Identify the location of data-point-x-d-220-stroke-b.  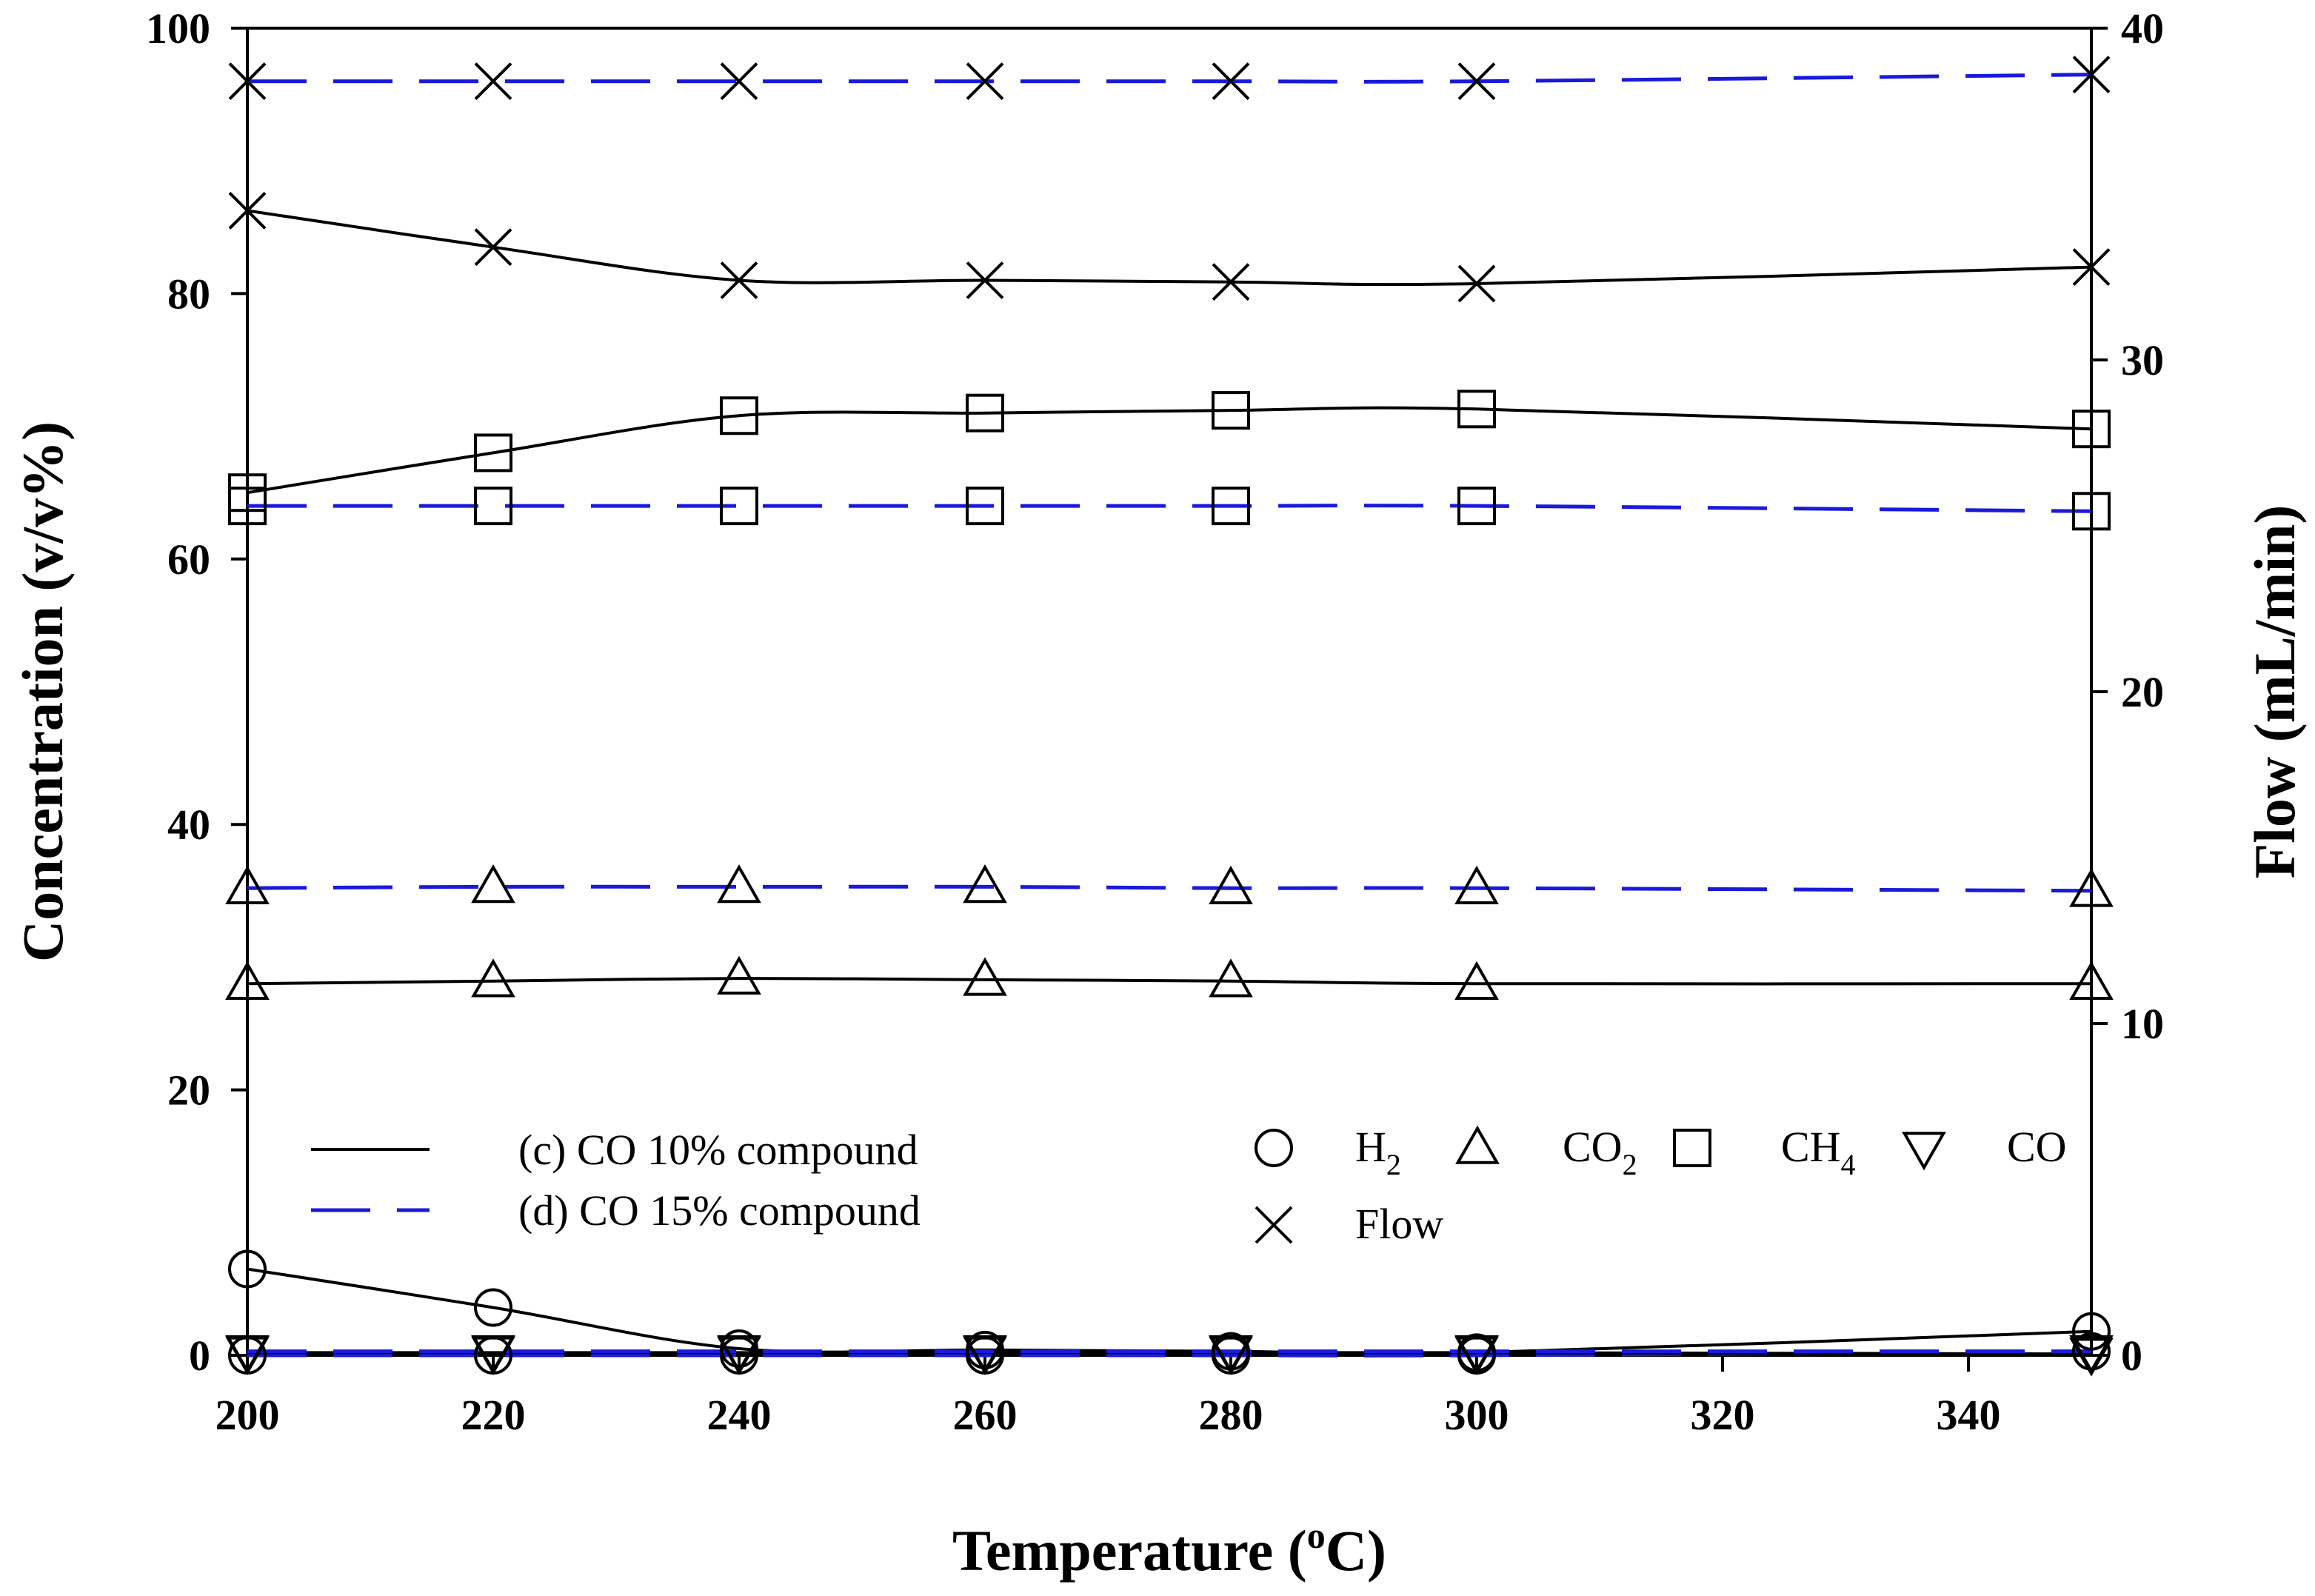
(493, 81).